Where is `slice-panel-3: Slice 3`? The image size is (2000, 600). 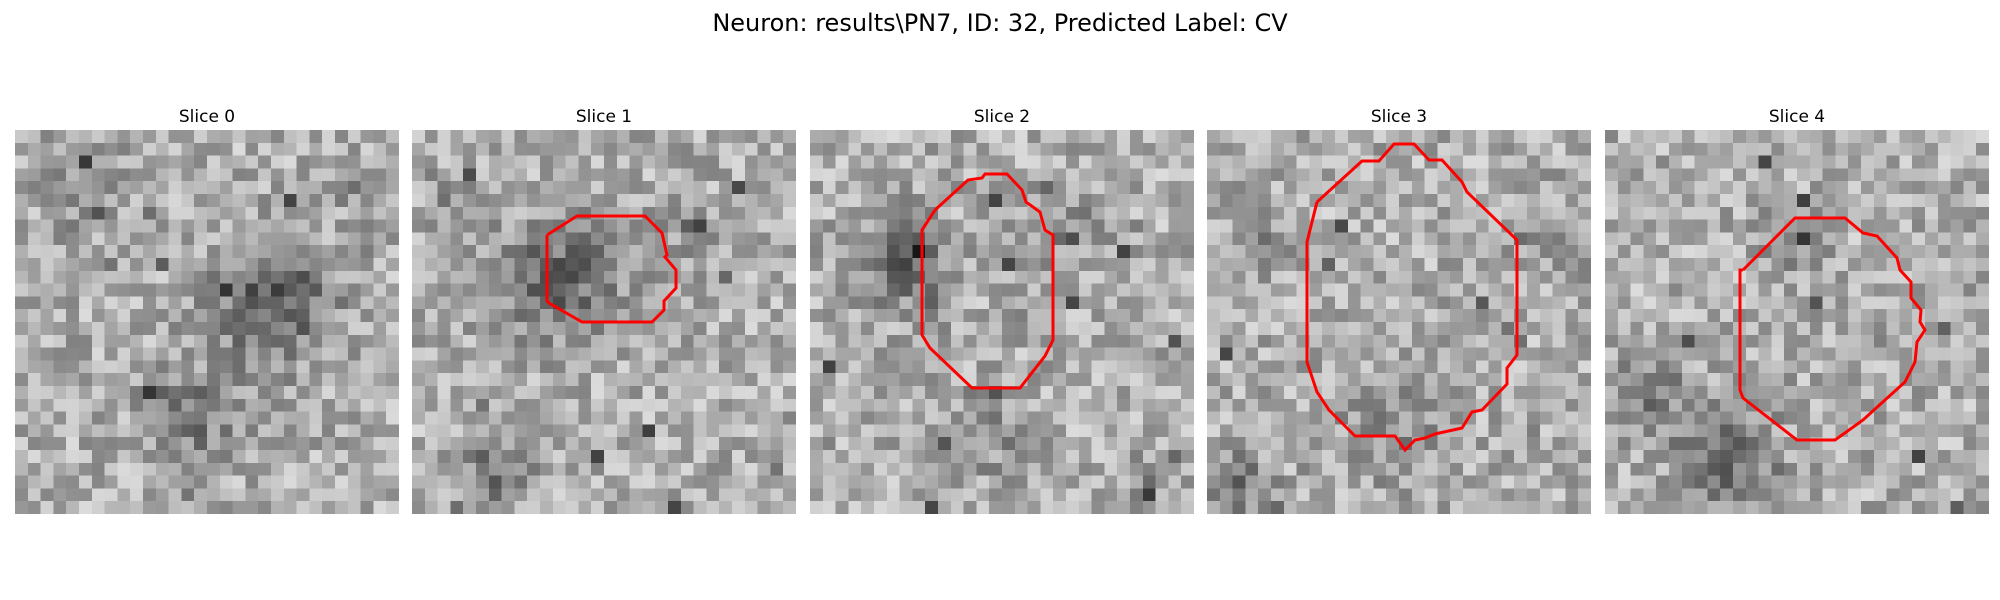
slice-panel-3: Slice 3 is located at coordinates (1399, 310).